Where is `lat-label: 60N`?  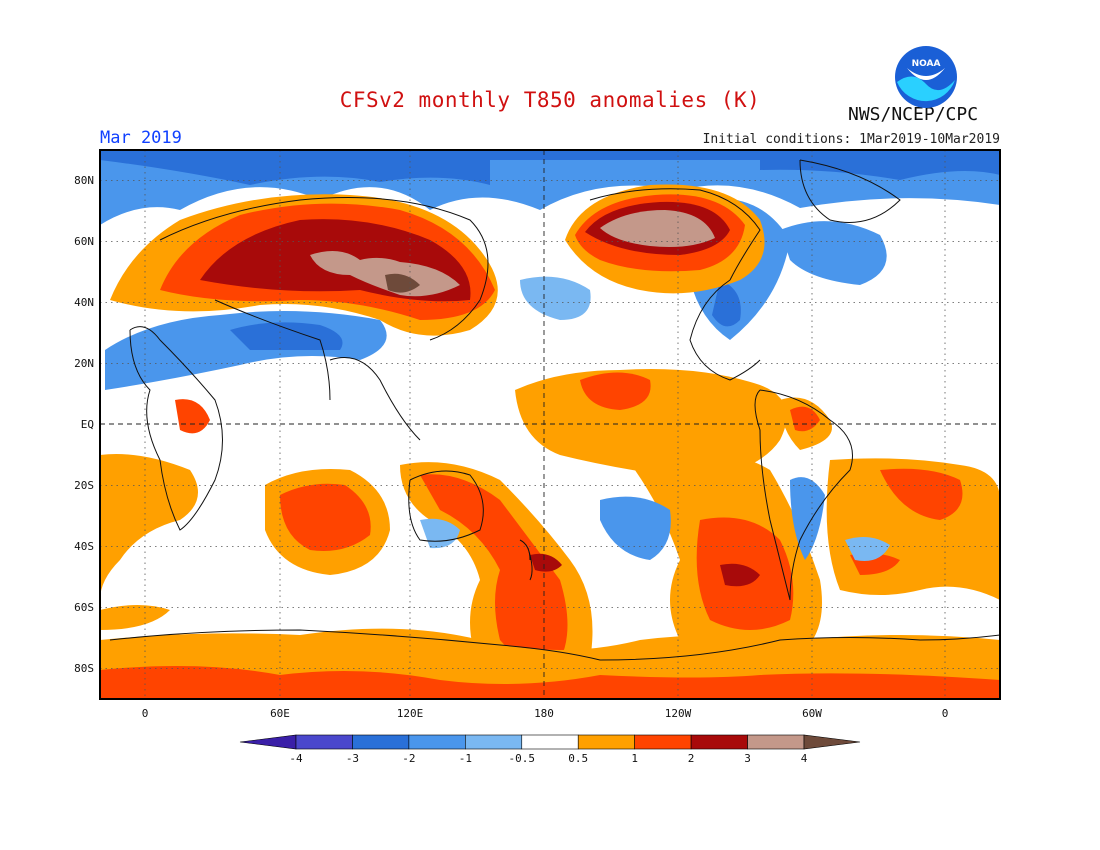 lat-label: 60N is located at coordinates (84, 241).